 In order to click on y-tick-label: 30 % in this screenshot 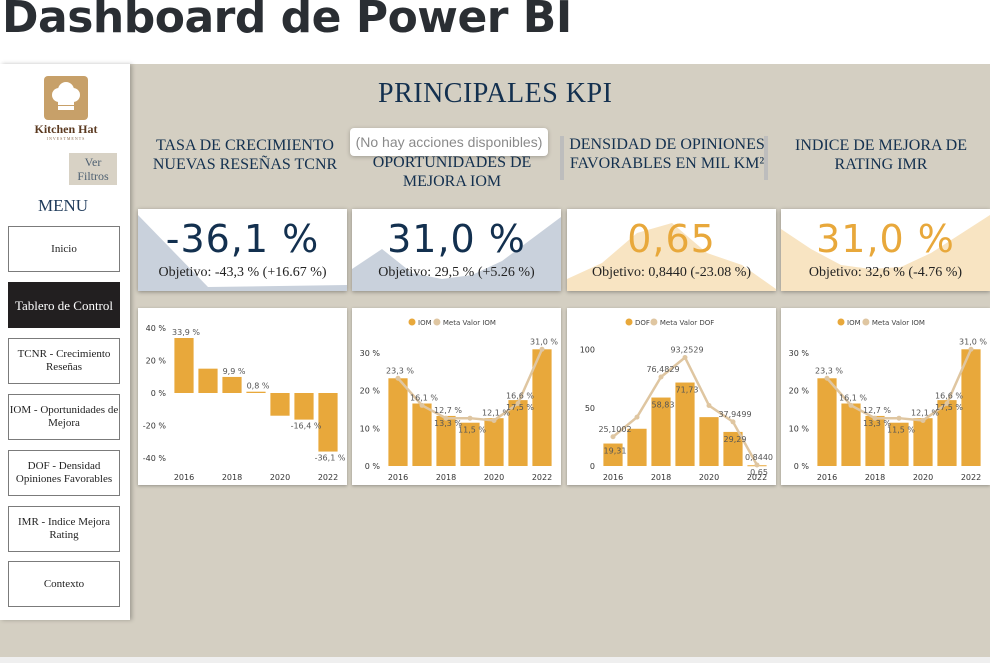, I will do `click(799, 353)`.